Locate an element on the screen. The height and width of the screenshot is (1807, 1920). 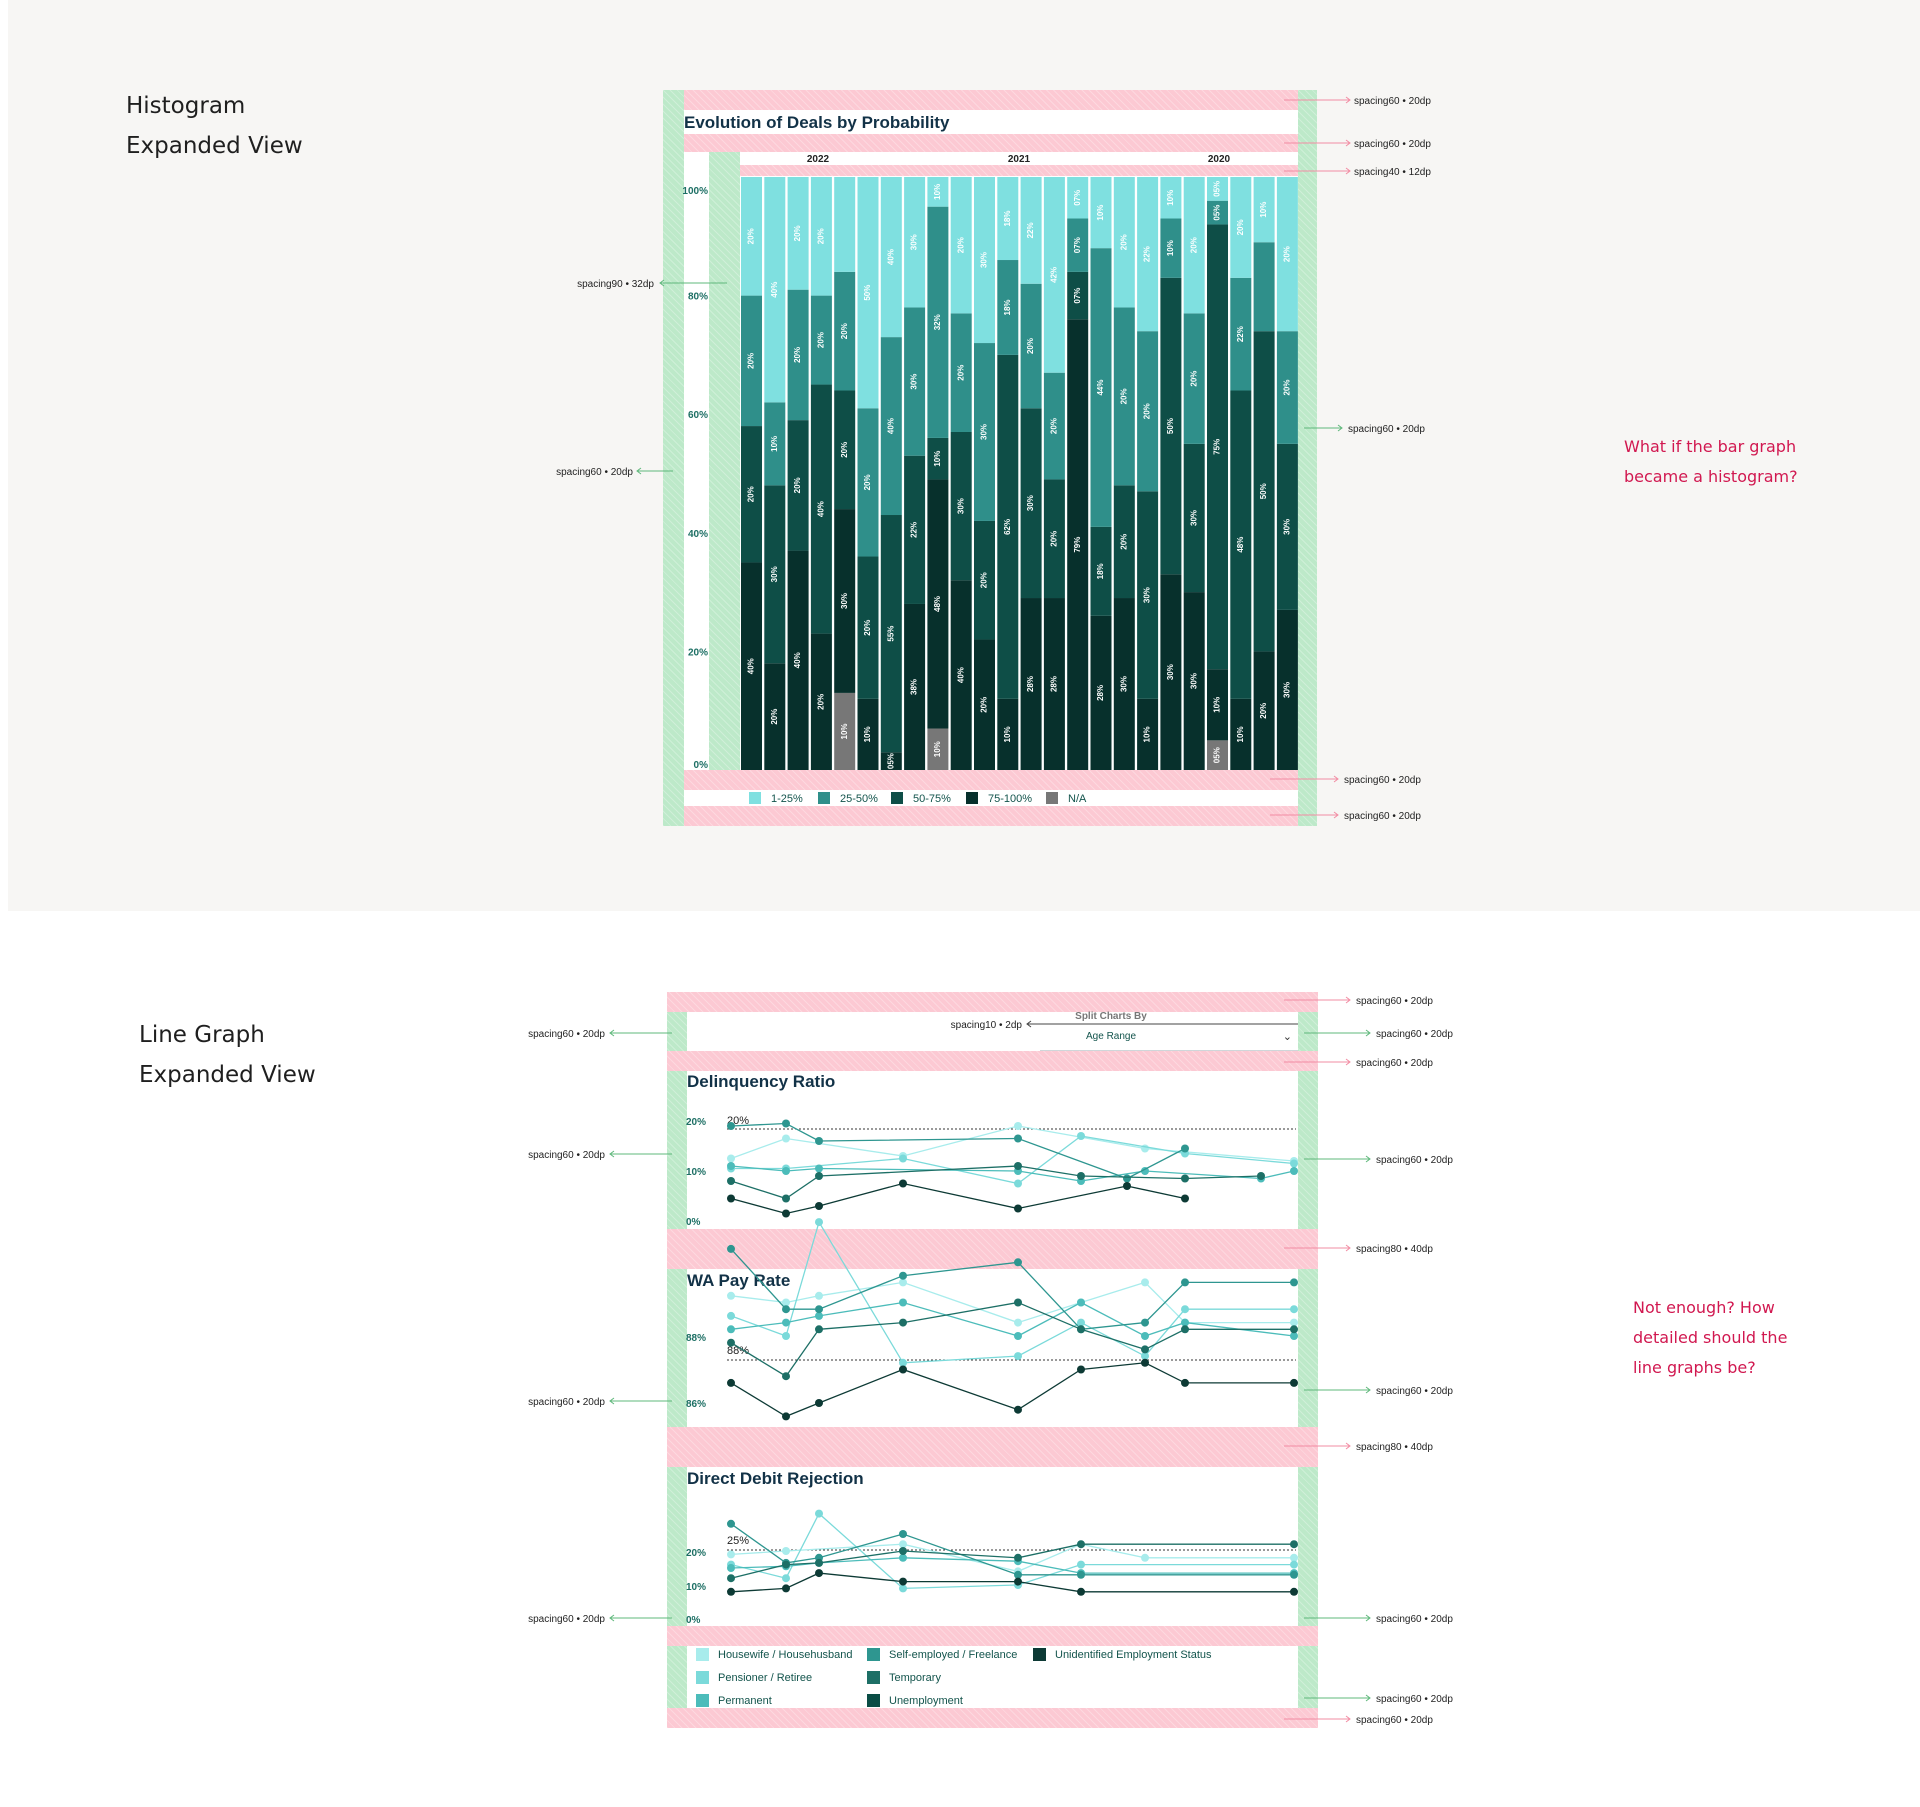
split-charts-dropdown: Age Range ⌄ is located at coordinates (1169, 1038).